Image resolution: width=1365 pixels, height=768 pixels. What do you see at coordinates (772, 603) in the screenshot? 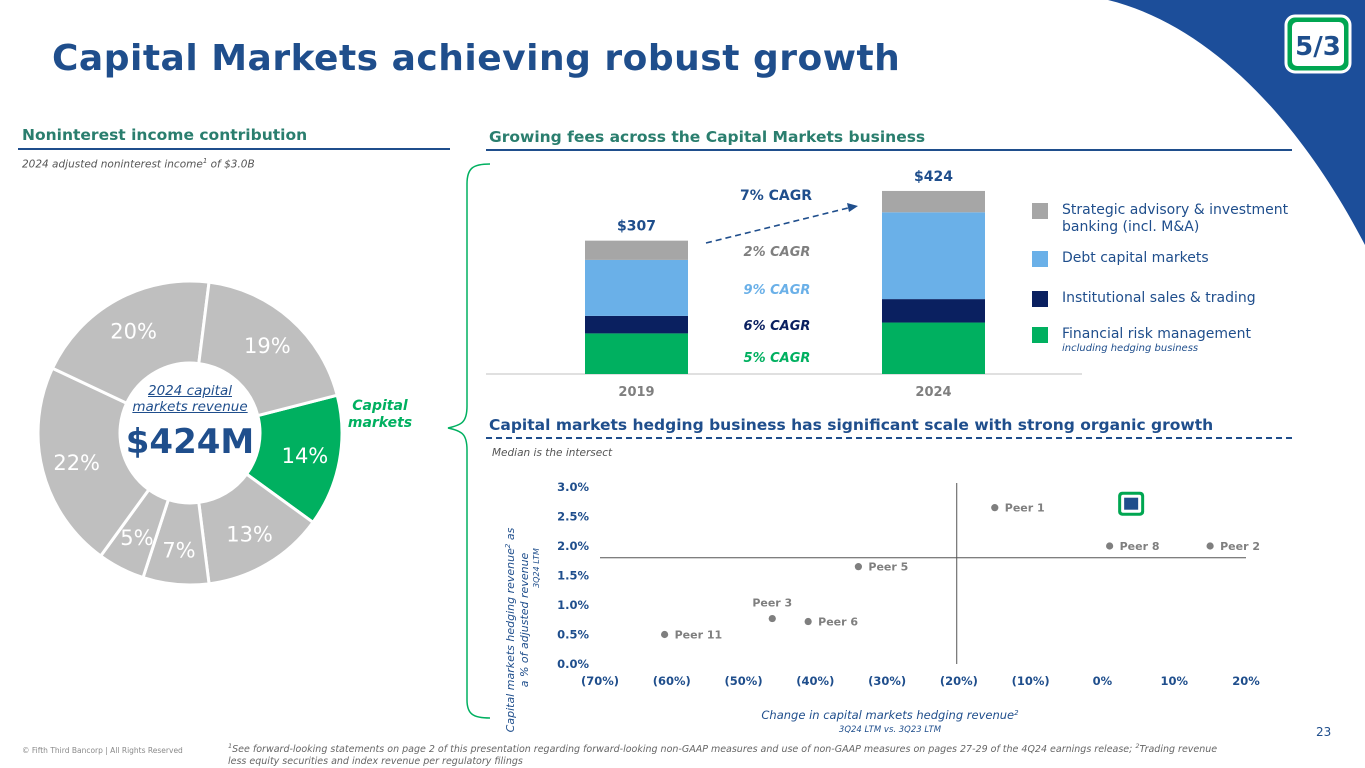
I see `scatter-point-label: Peer 3` at bounding box center [772, 603].